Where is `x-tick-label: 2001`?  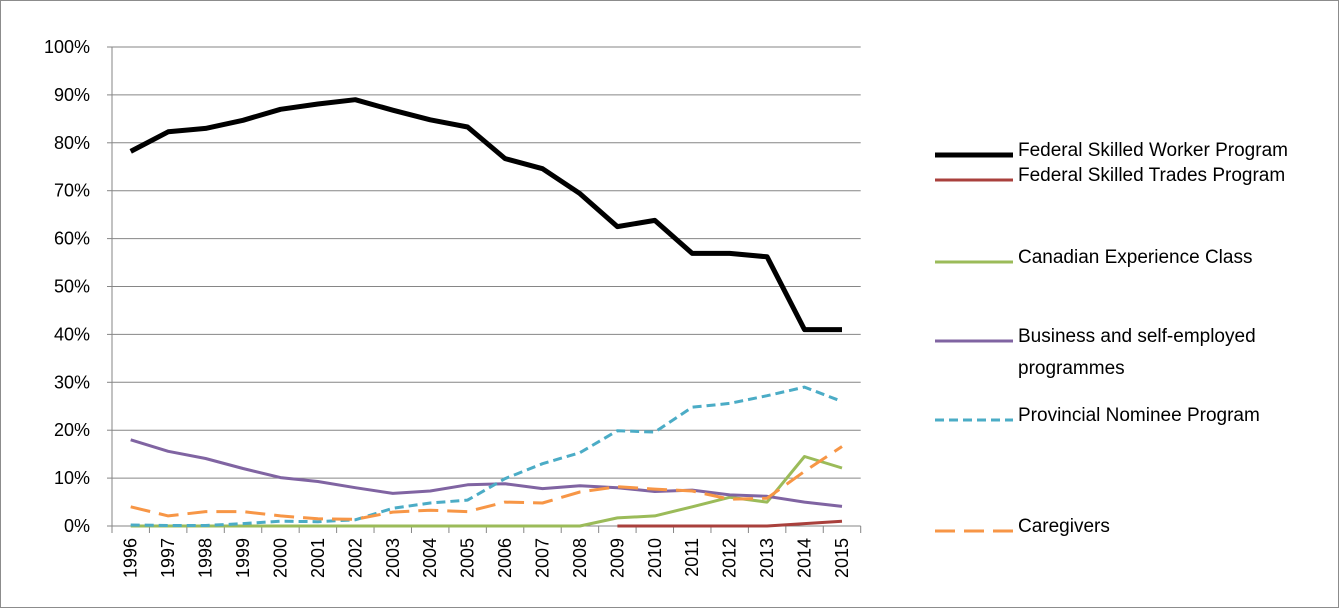 x-tick-label: 2001 is located at coordinates (318, 558).